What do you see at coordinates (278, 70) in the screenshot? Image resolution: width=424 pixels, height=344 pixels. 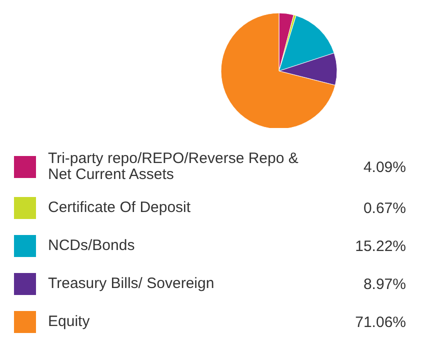 I see `pie-slice` at bounding box center [278, 70].